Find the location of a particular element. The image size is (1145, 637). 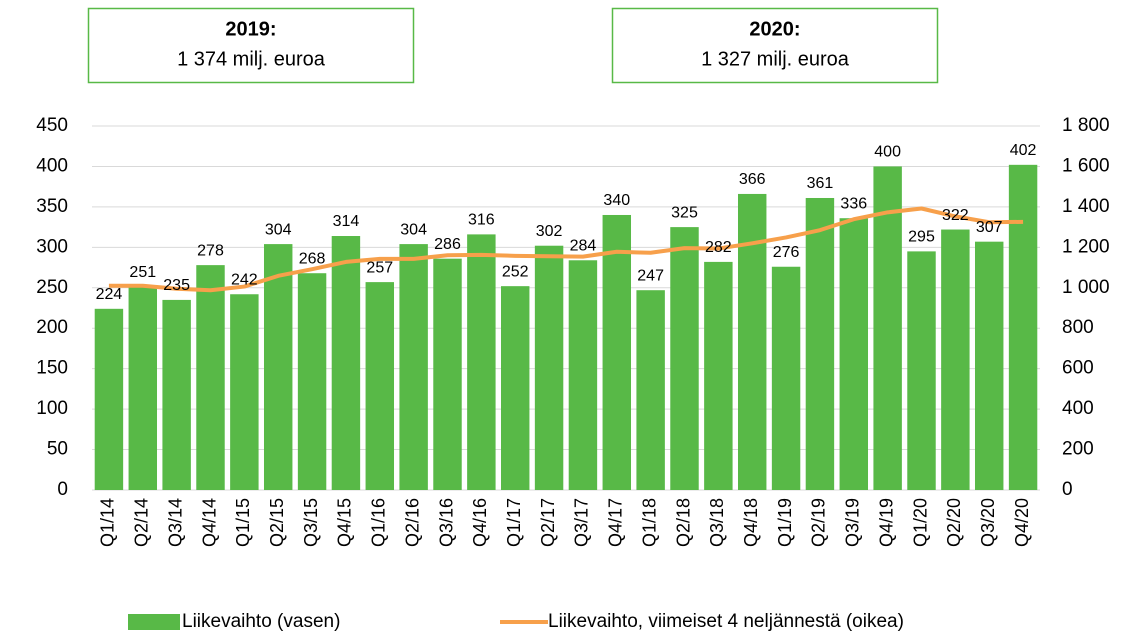

x-tick-label: Q4/16 is located at coordinates (480, 522).